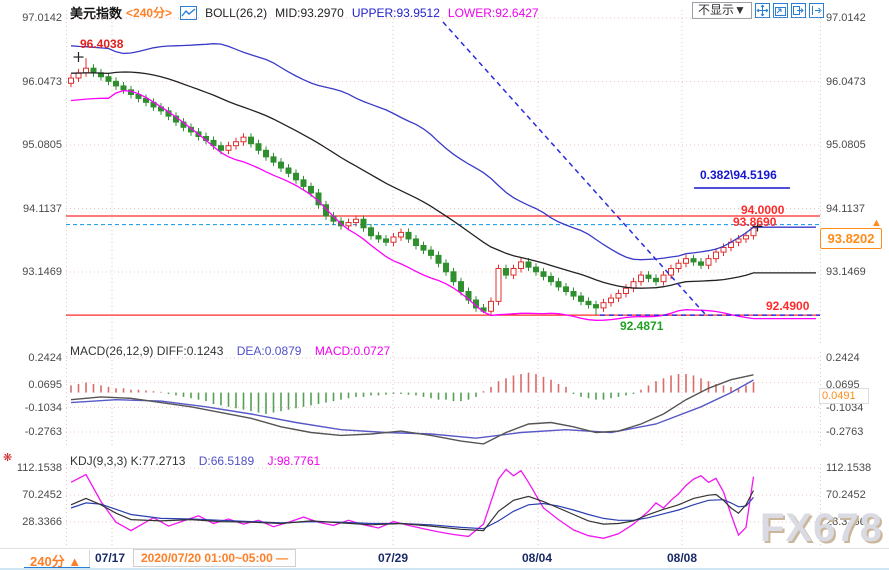 This screenshot has width=889, height=570. I want to click on kdj-header: KDJ(9,3,3) K:77.2713 D:66.5189 J:98.7761, so click(195, 461).